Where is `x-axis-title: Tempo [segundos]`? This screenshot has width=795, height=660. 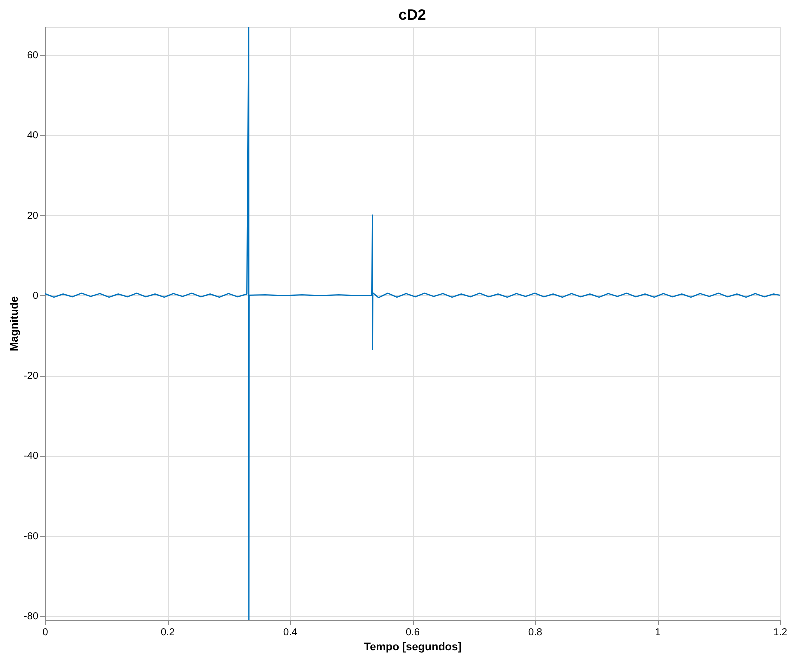
x-axis-title: Tempo [segundos] is located at coordinates (413, 648).